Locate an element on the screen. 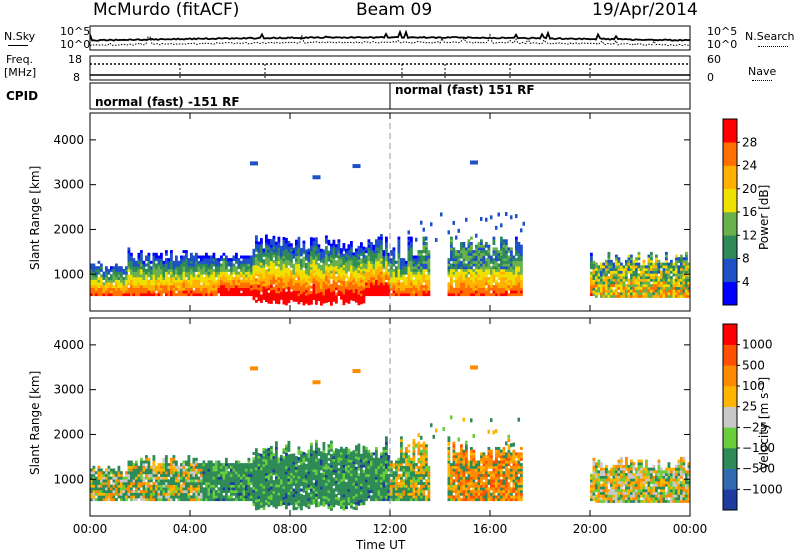 This screenshot has width=800, height=554. nsky-curve is located at coordinates (390, 35).